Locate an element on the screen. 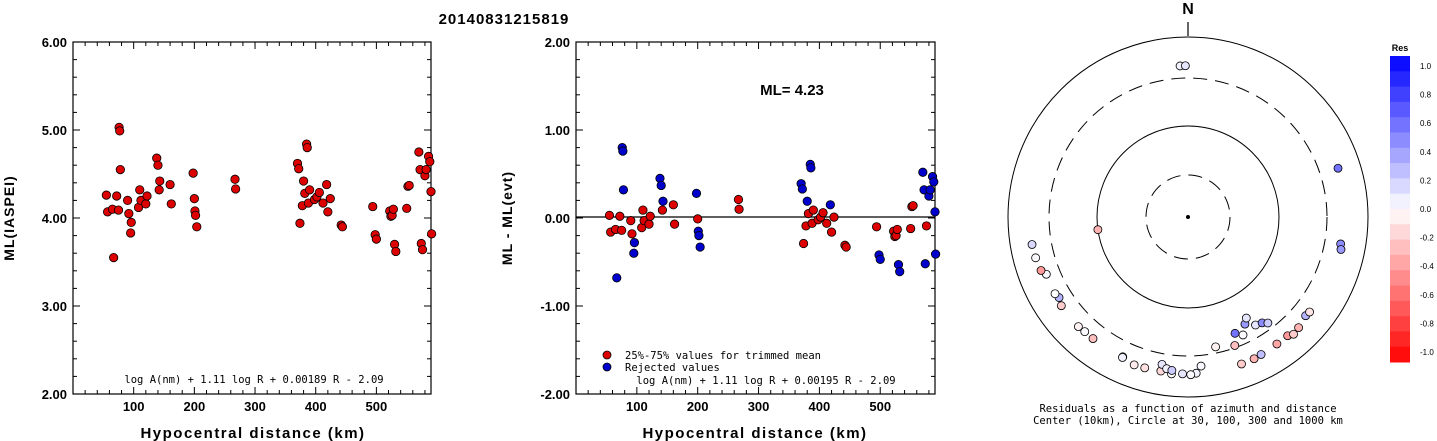 This screenshot has height=441, width=1437. circle-30km is located at coordinates (1188, 217).